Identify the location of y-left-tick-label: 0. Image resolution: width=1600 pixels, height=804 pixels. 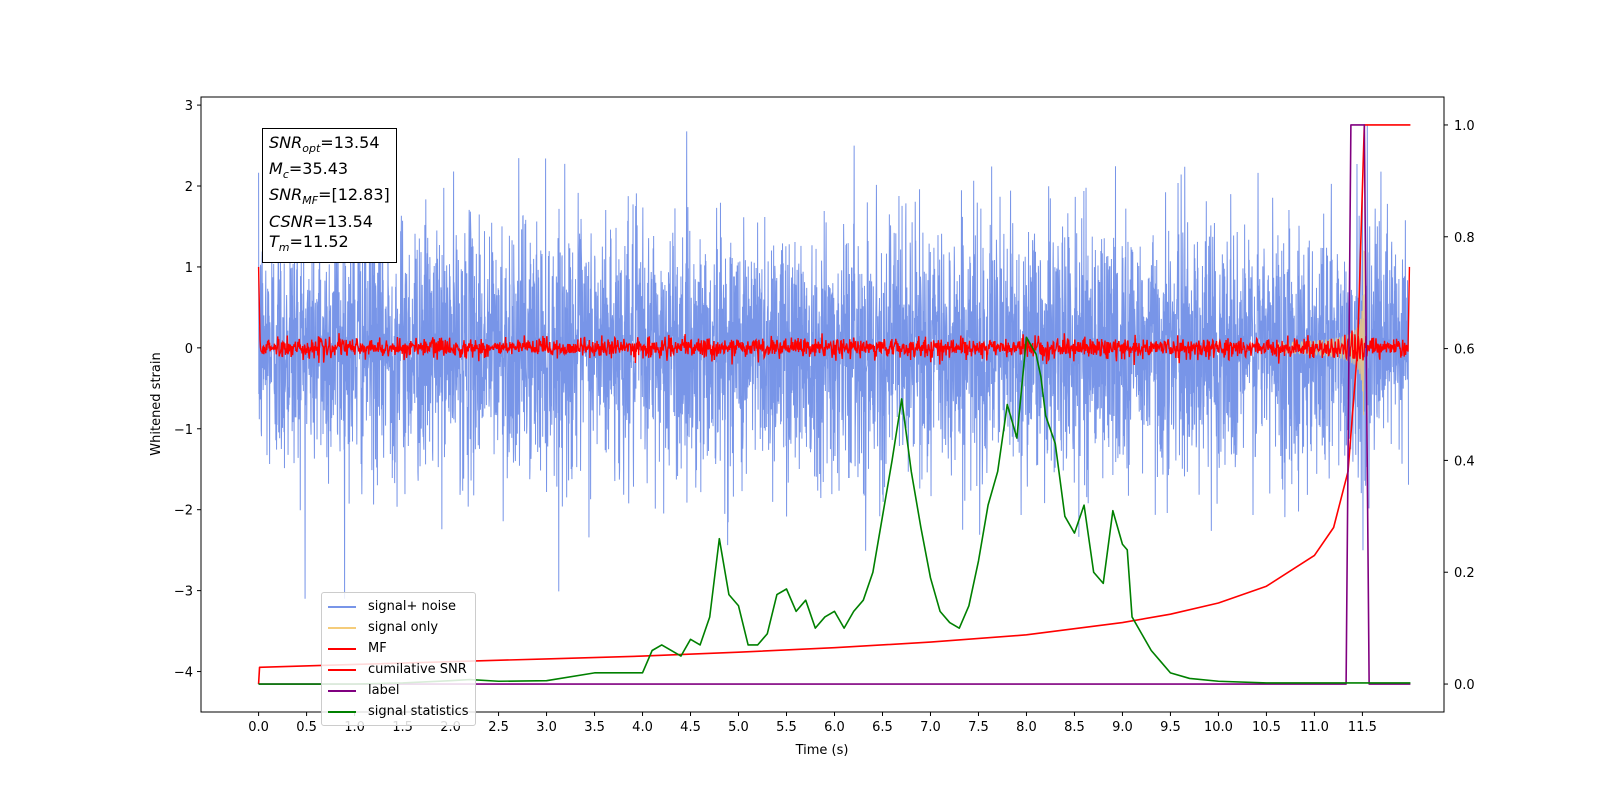
(189, 349).